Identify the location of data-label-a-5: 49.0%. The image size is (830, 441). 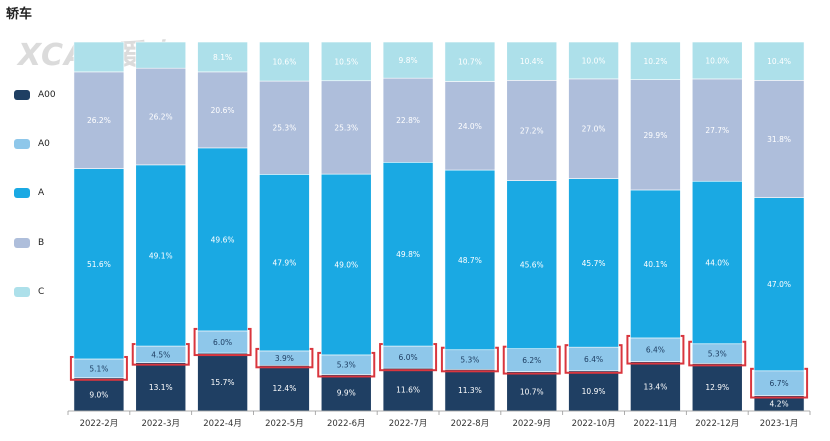
(346, 265).